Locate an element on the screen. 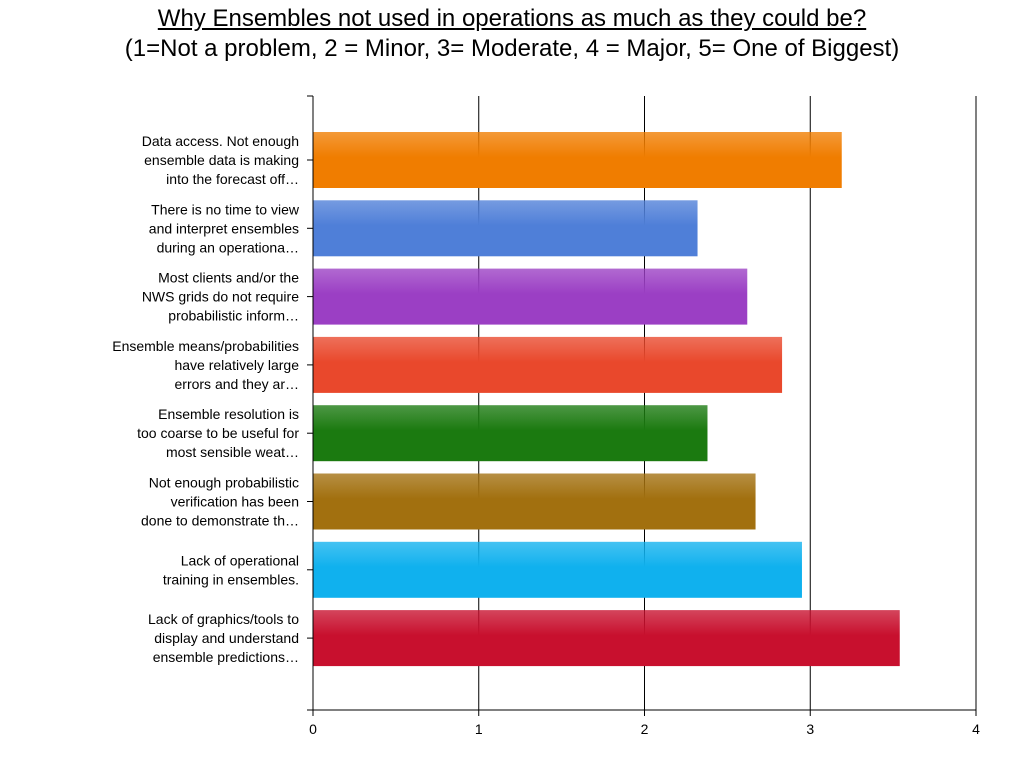 The image size is (1024, 768). category-label: Lack of operational is located at coordinates (240, 560).